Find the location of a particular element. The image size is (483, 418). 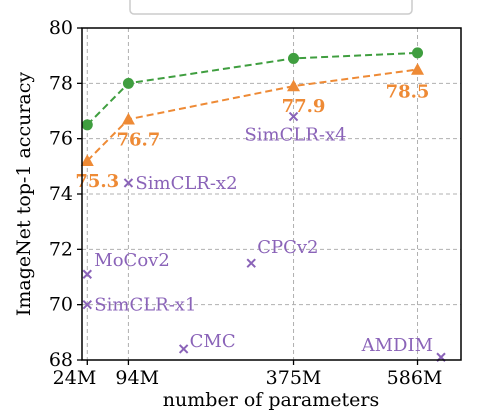

x-tick-label: 586M is located at coordinates (415, 378).